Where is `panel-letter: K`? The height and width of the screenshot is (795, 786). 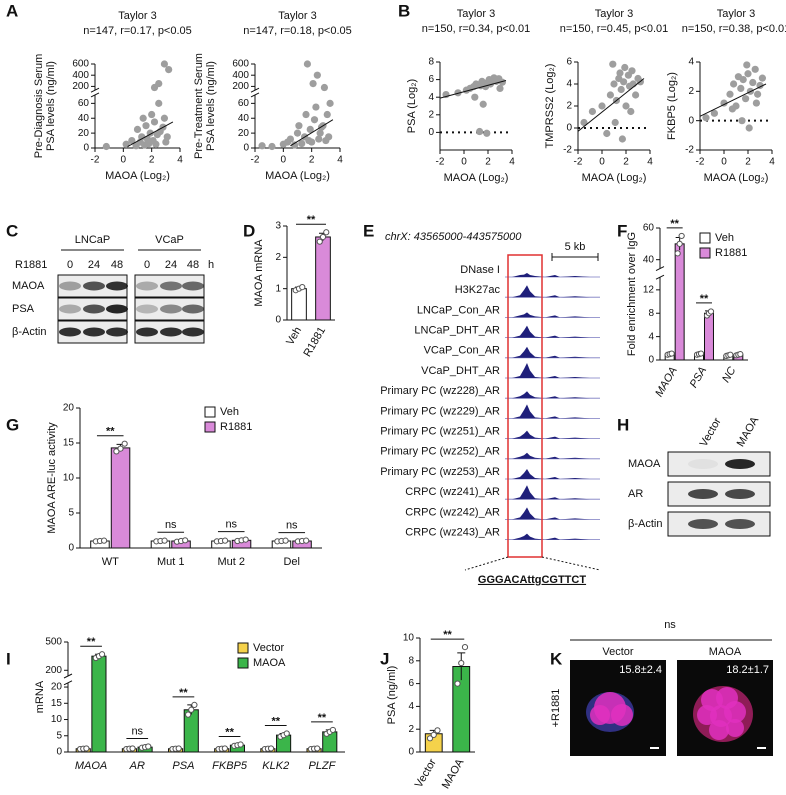
panel-letter: K is located at coordinates (556, 658).